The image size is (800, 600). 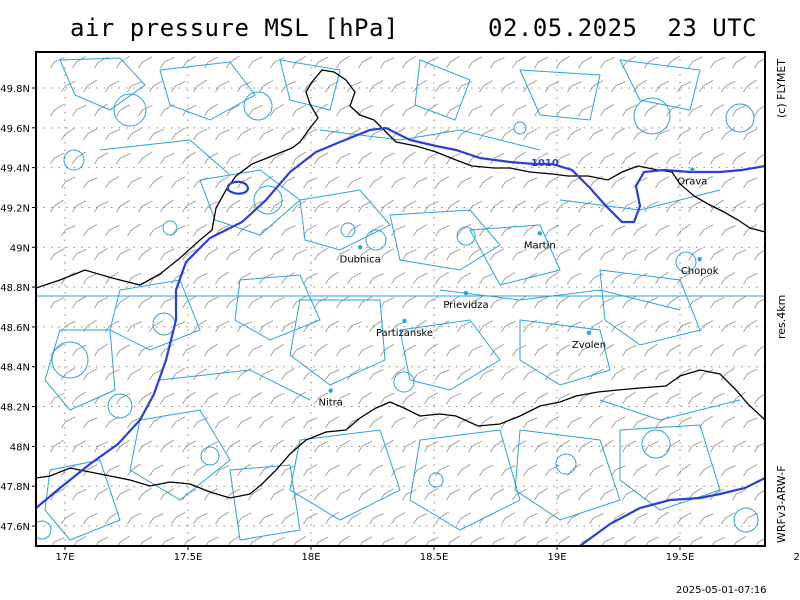 What do you see at coordinates (310, 557) in the screenshot?
I see `lon-tick-label: 18E` at bounding box center [310, 557].